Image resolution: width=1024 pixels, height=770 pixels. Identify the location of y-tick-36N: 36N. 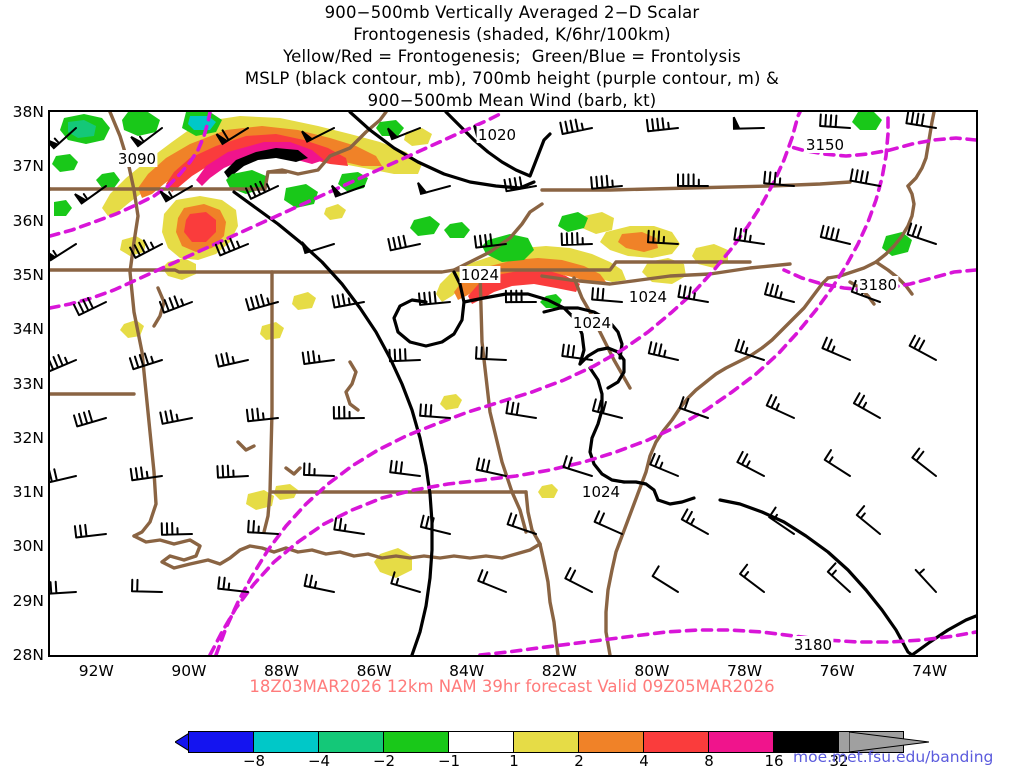
(28, 220).